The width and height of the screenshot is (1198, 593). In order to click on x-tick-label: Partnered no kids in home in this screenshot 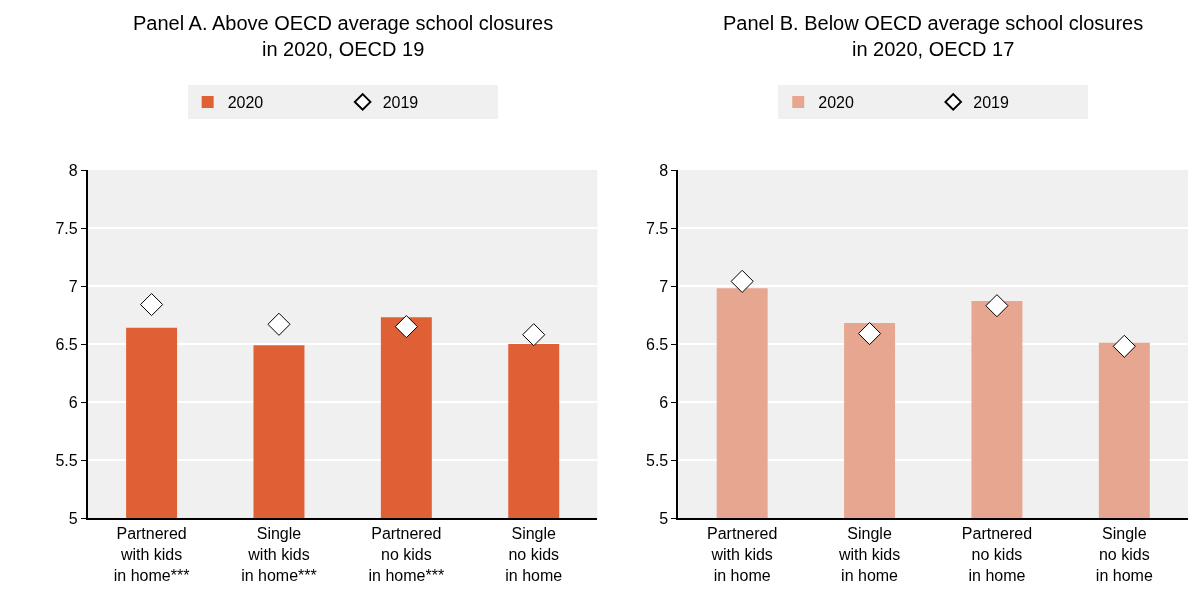, I will do `click(997, 554)`.